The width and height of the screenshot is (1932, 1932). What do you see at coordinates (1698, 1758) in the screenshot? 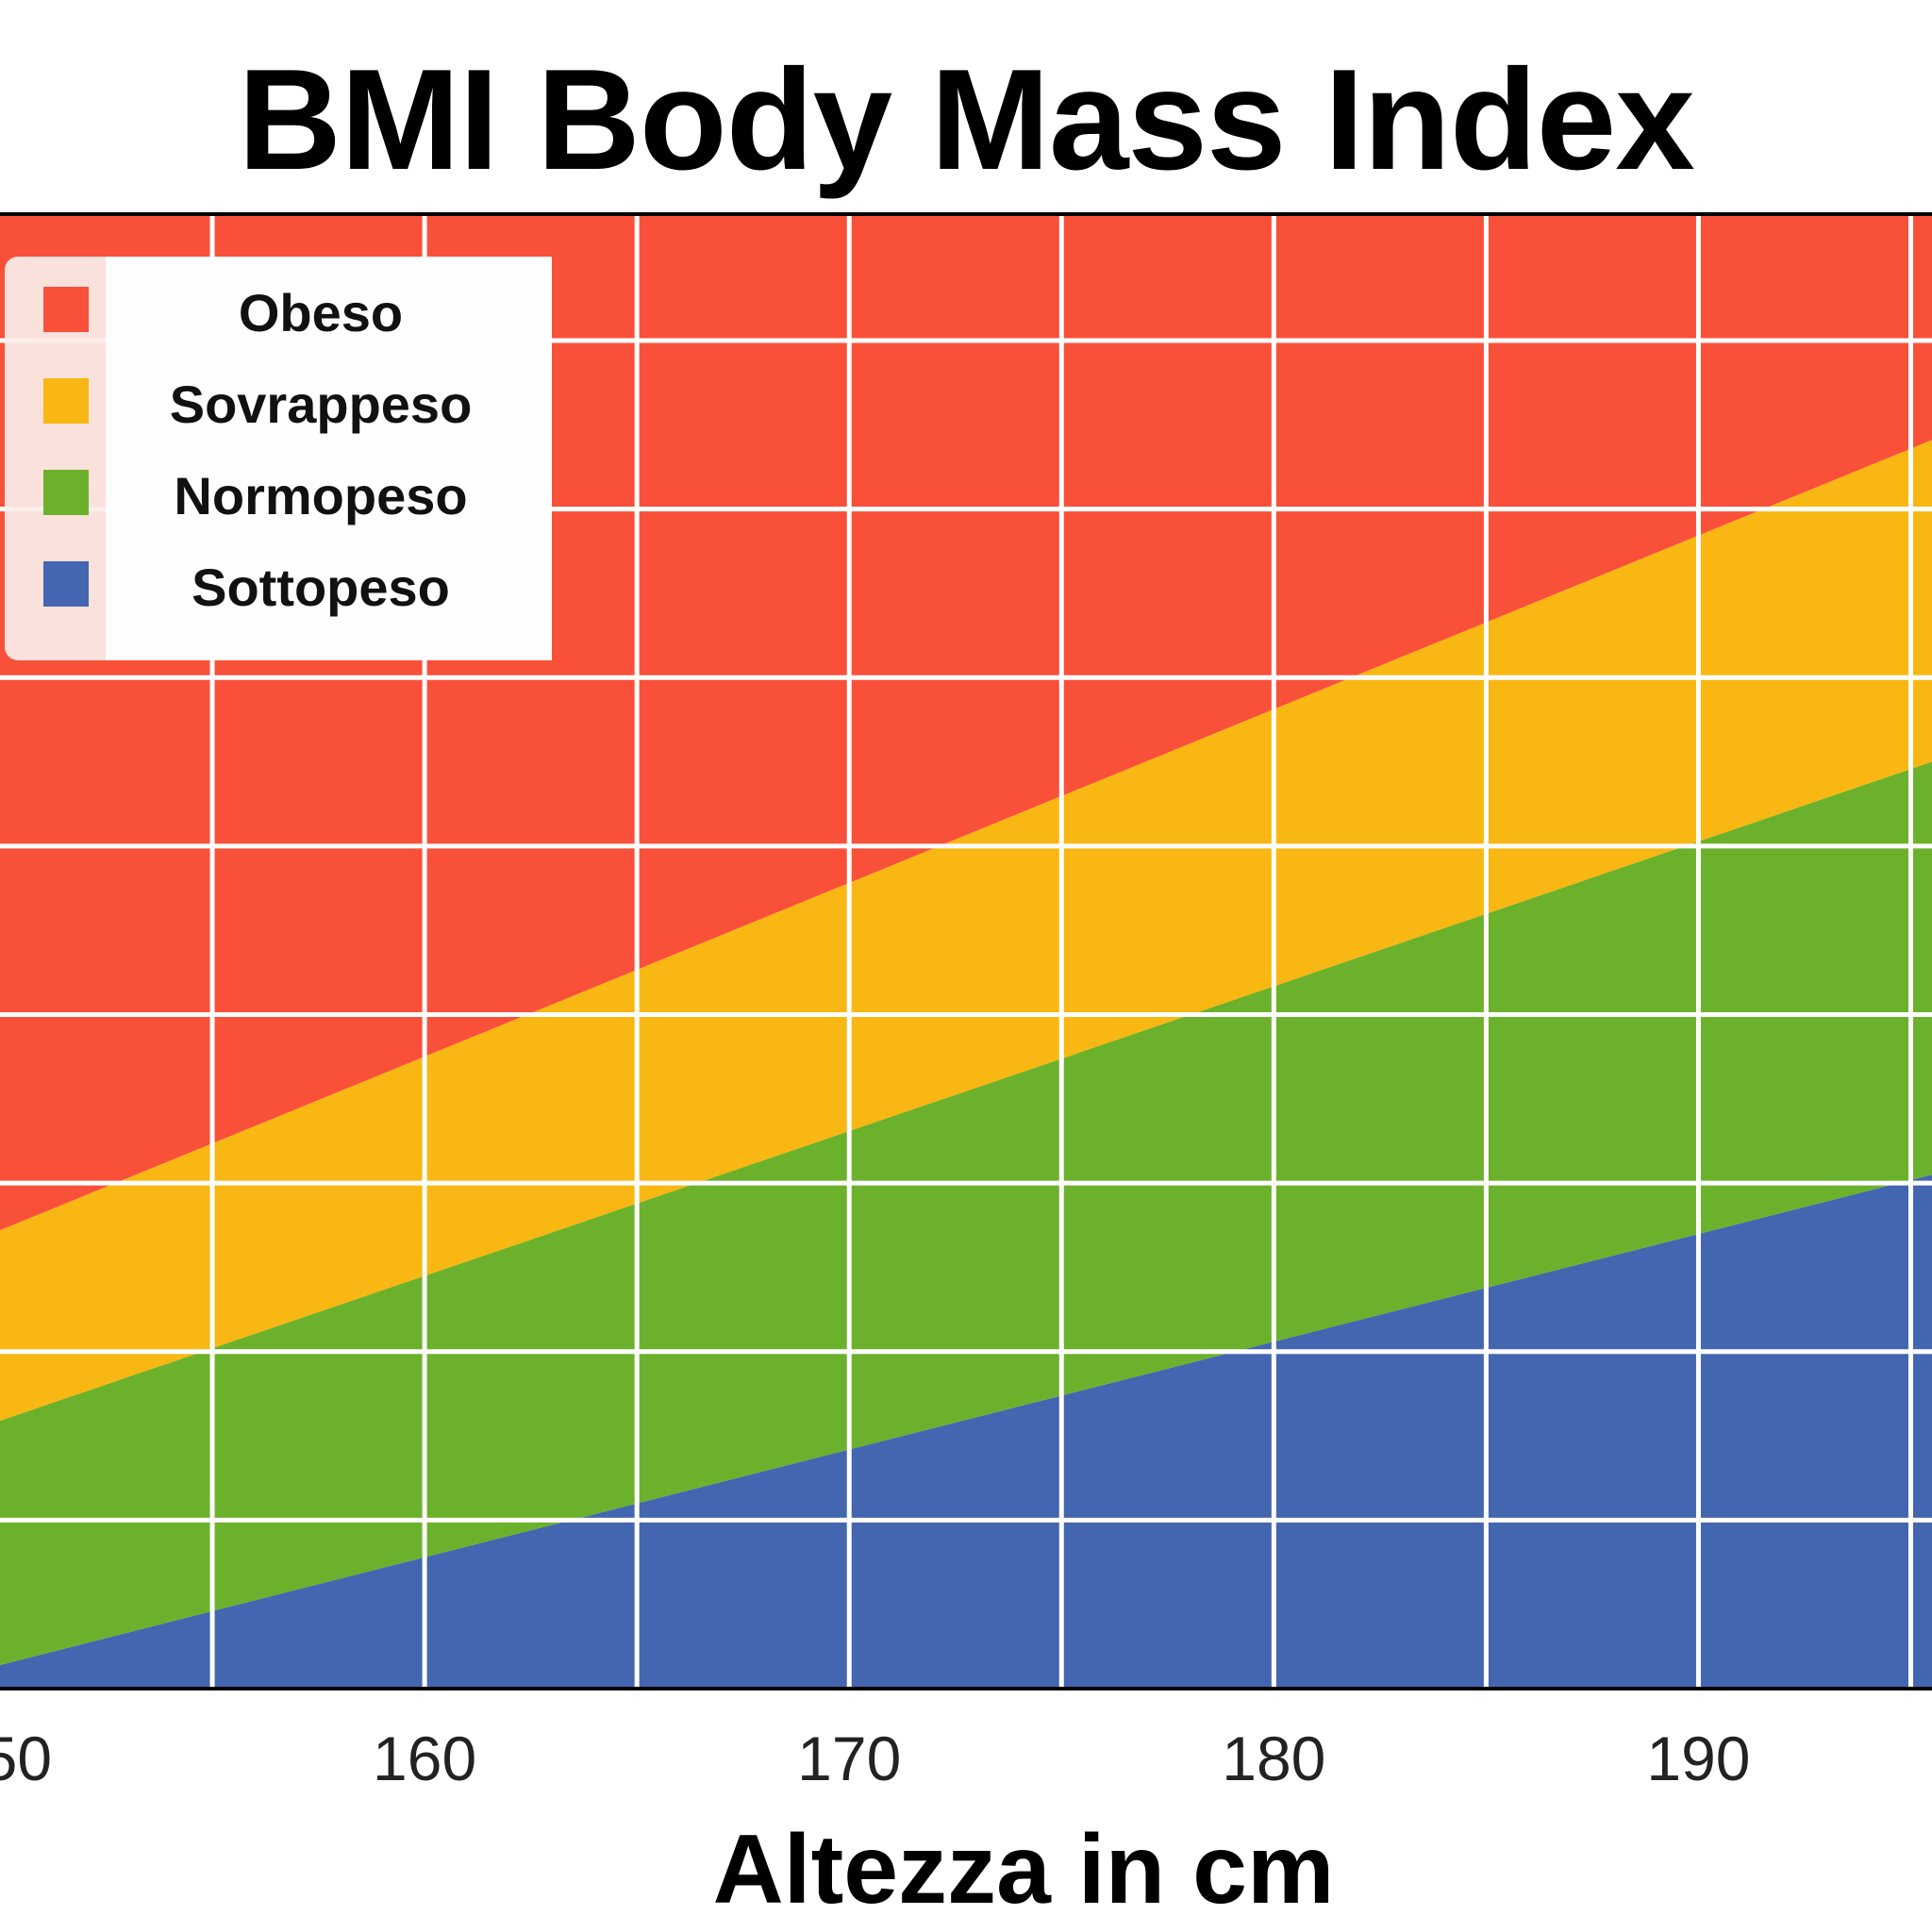
I see `x-tick-label: 190` at bounding box center [1698, 1758].